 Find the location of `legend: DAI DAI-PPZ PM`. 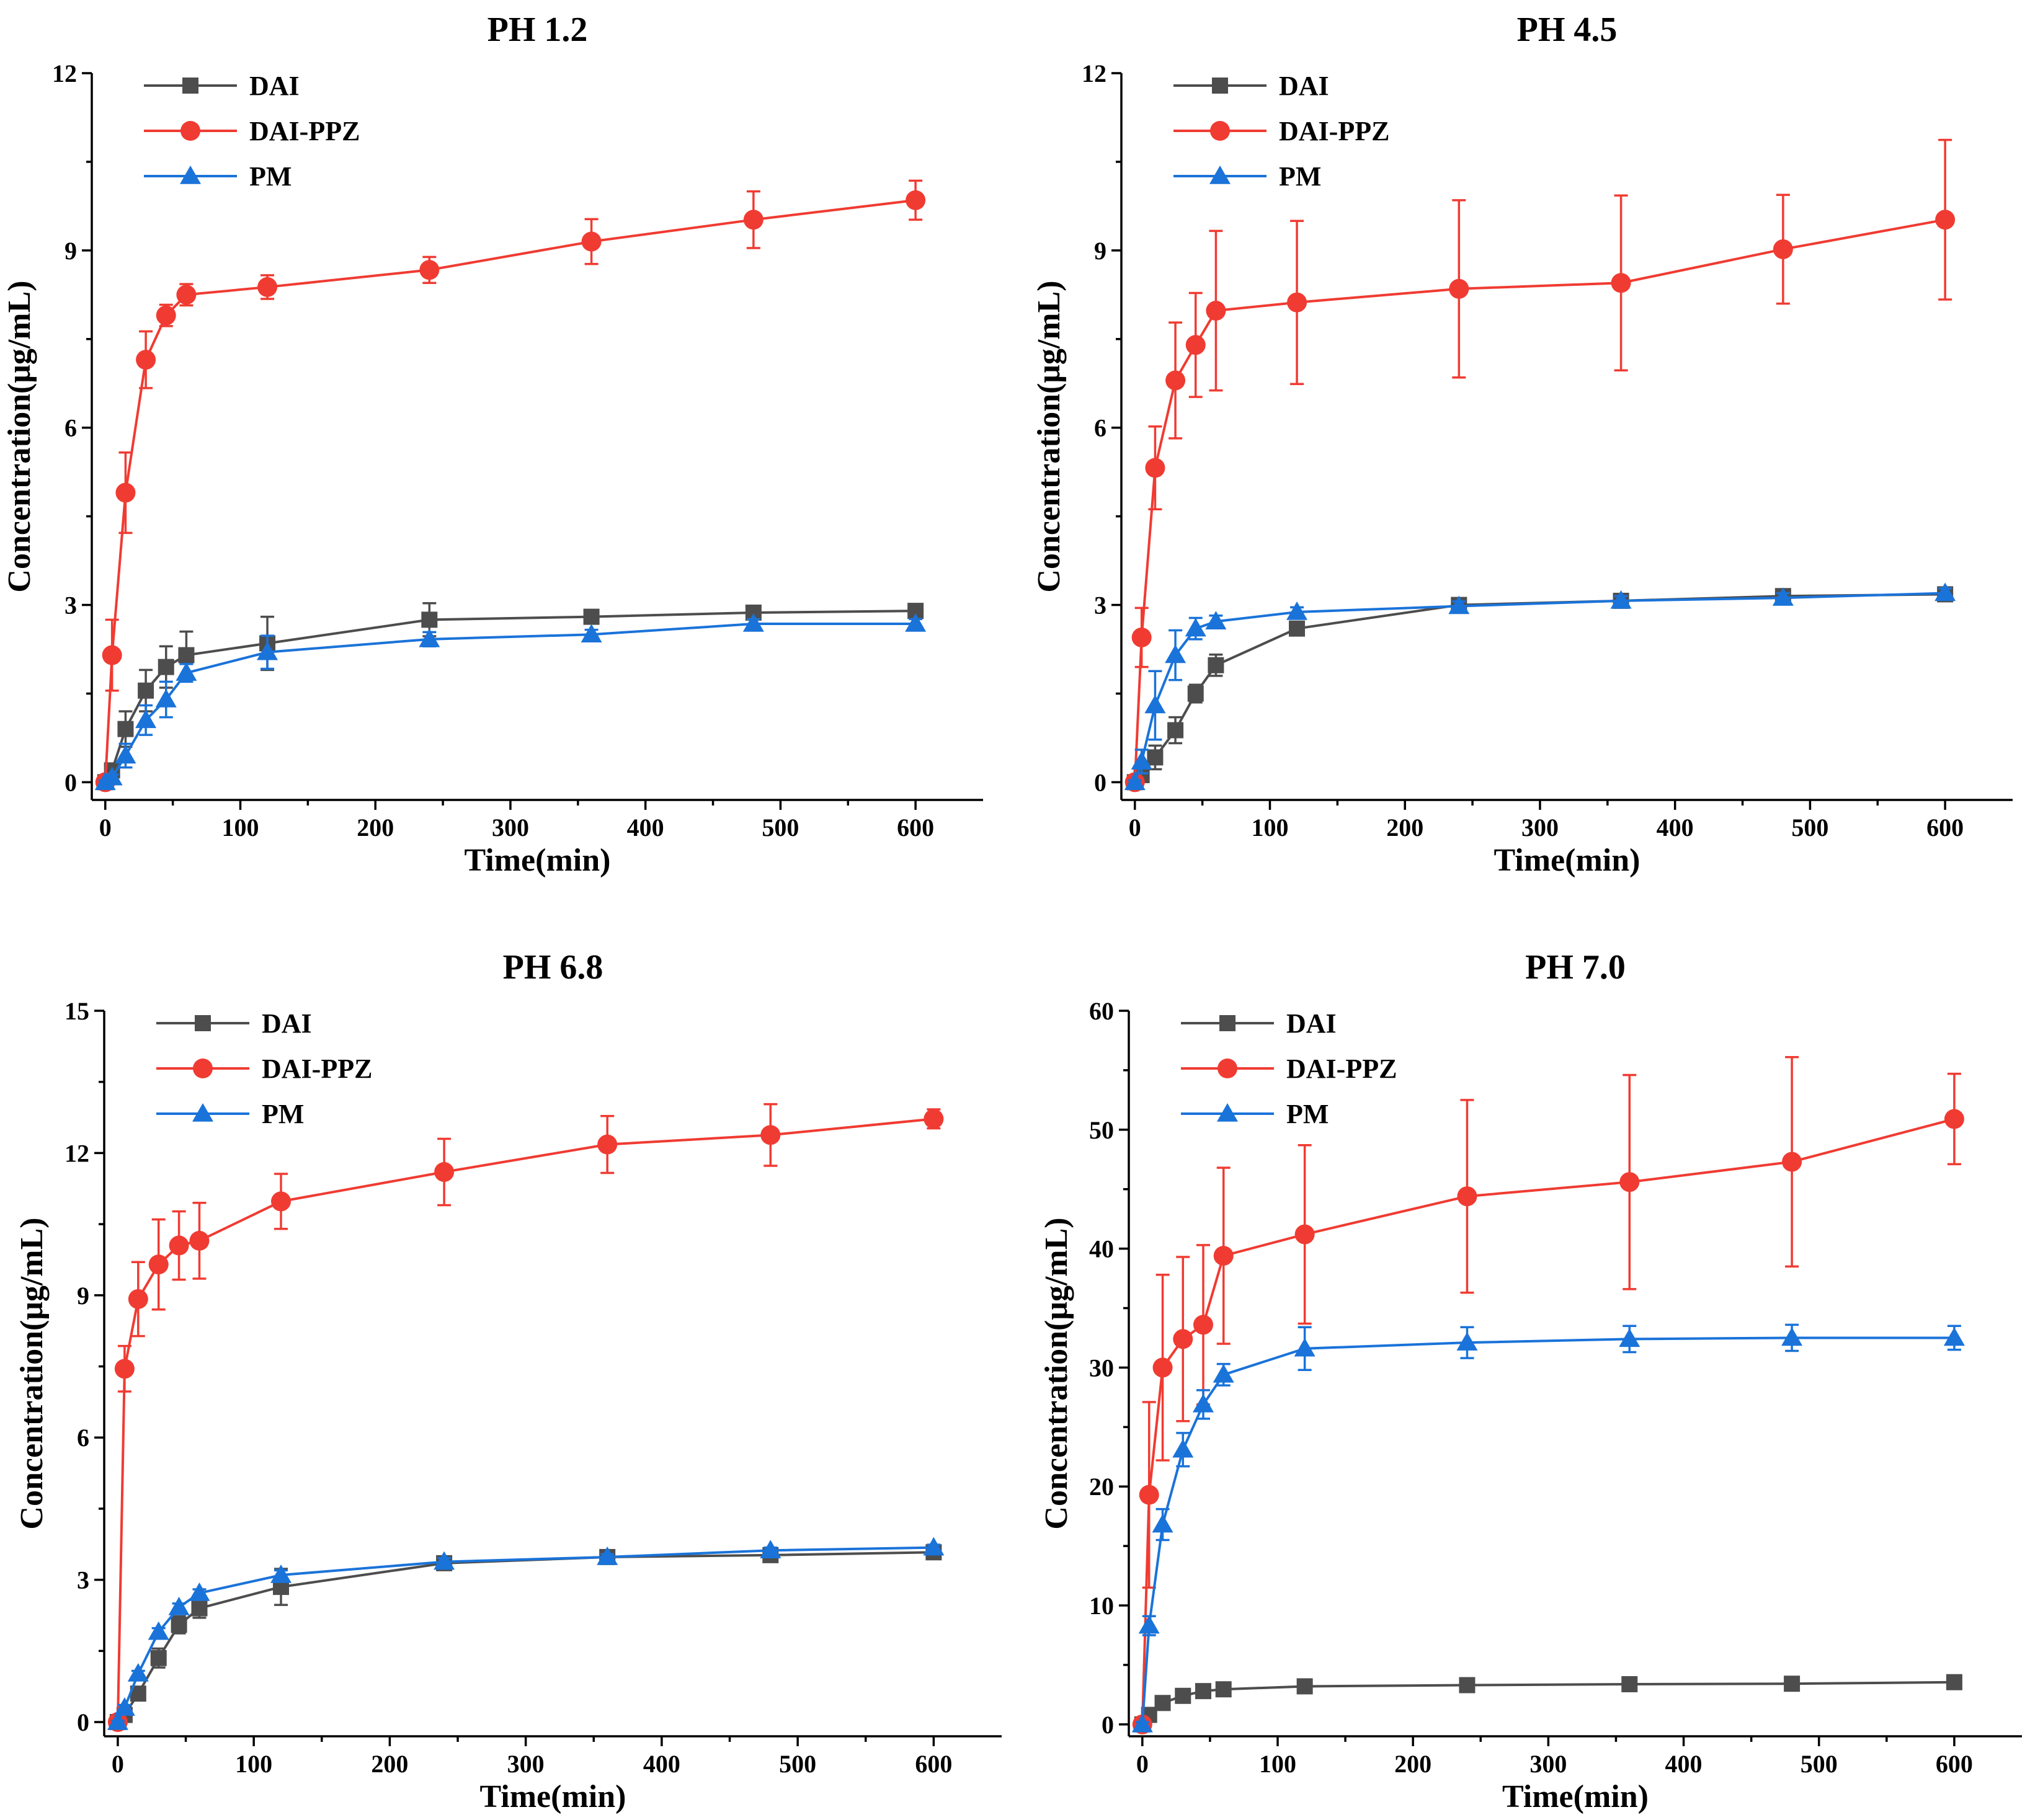

legend: DAI DAI-PPZ PM is located at coordinates (1289, 1069).